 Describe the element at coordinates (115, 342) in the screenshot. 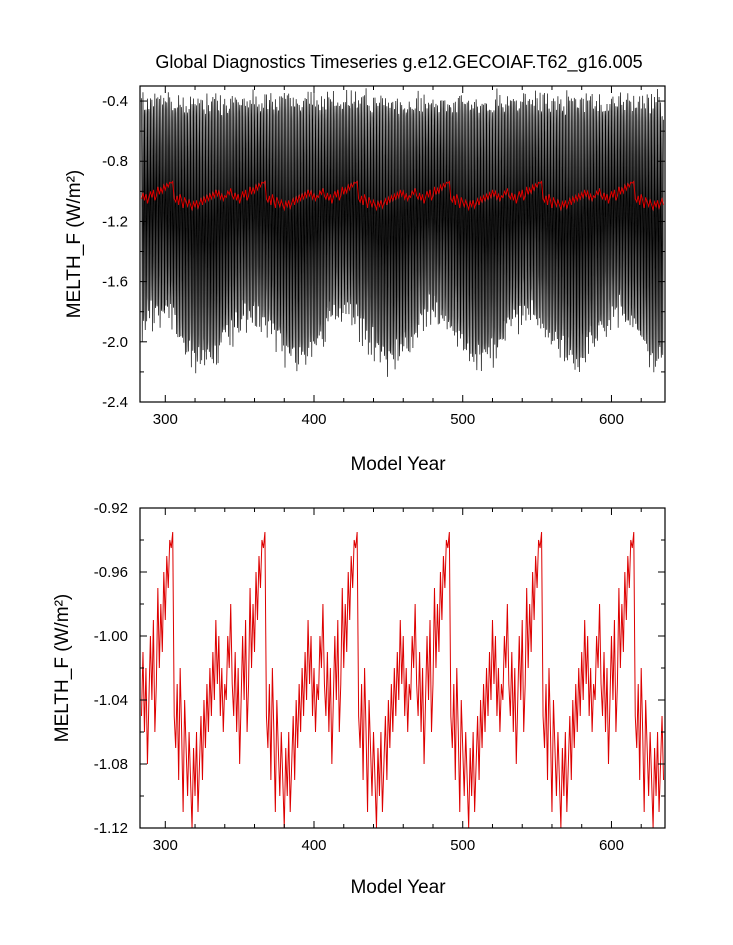

I see `top-y-tick-label: -2.0` at that location.